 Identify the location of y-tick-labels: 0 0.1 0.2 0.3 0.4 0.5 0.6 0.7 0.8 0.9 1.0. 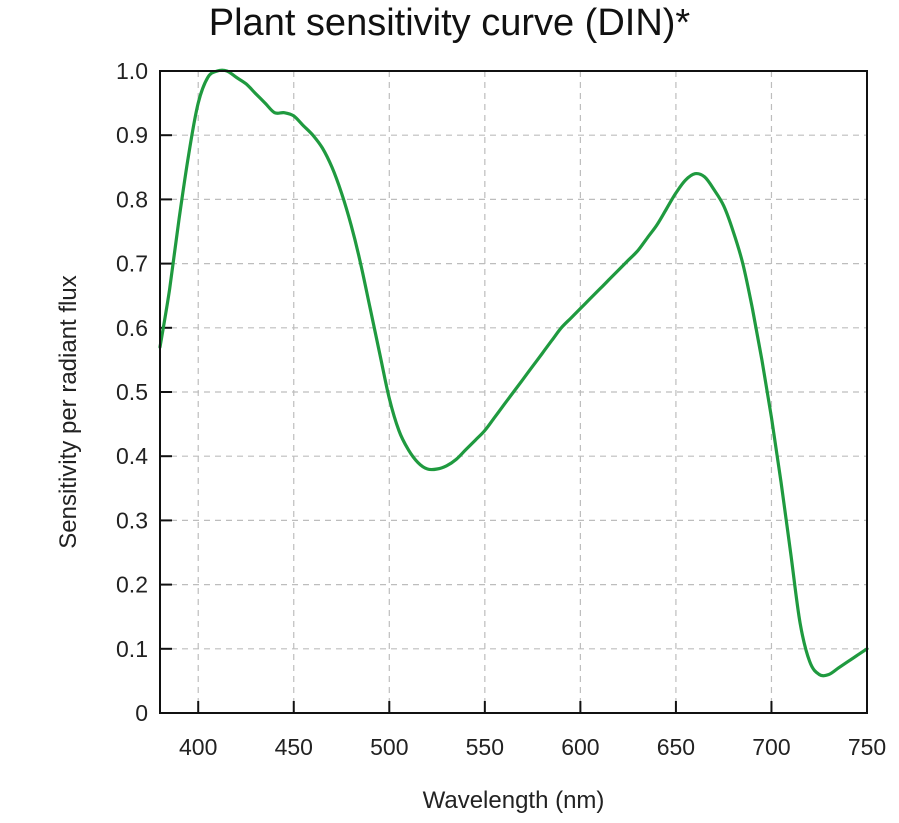
(132, 392).